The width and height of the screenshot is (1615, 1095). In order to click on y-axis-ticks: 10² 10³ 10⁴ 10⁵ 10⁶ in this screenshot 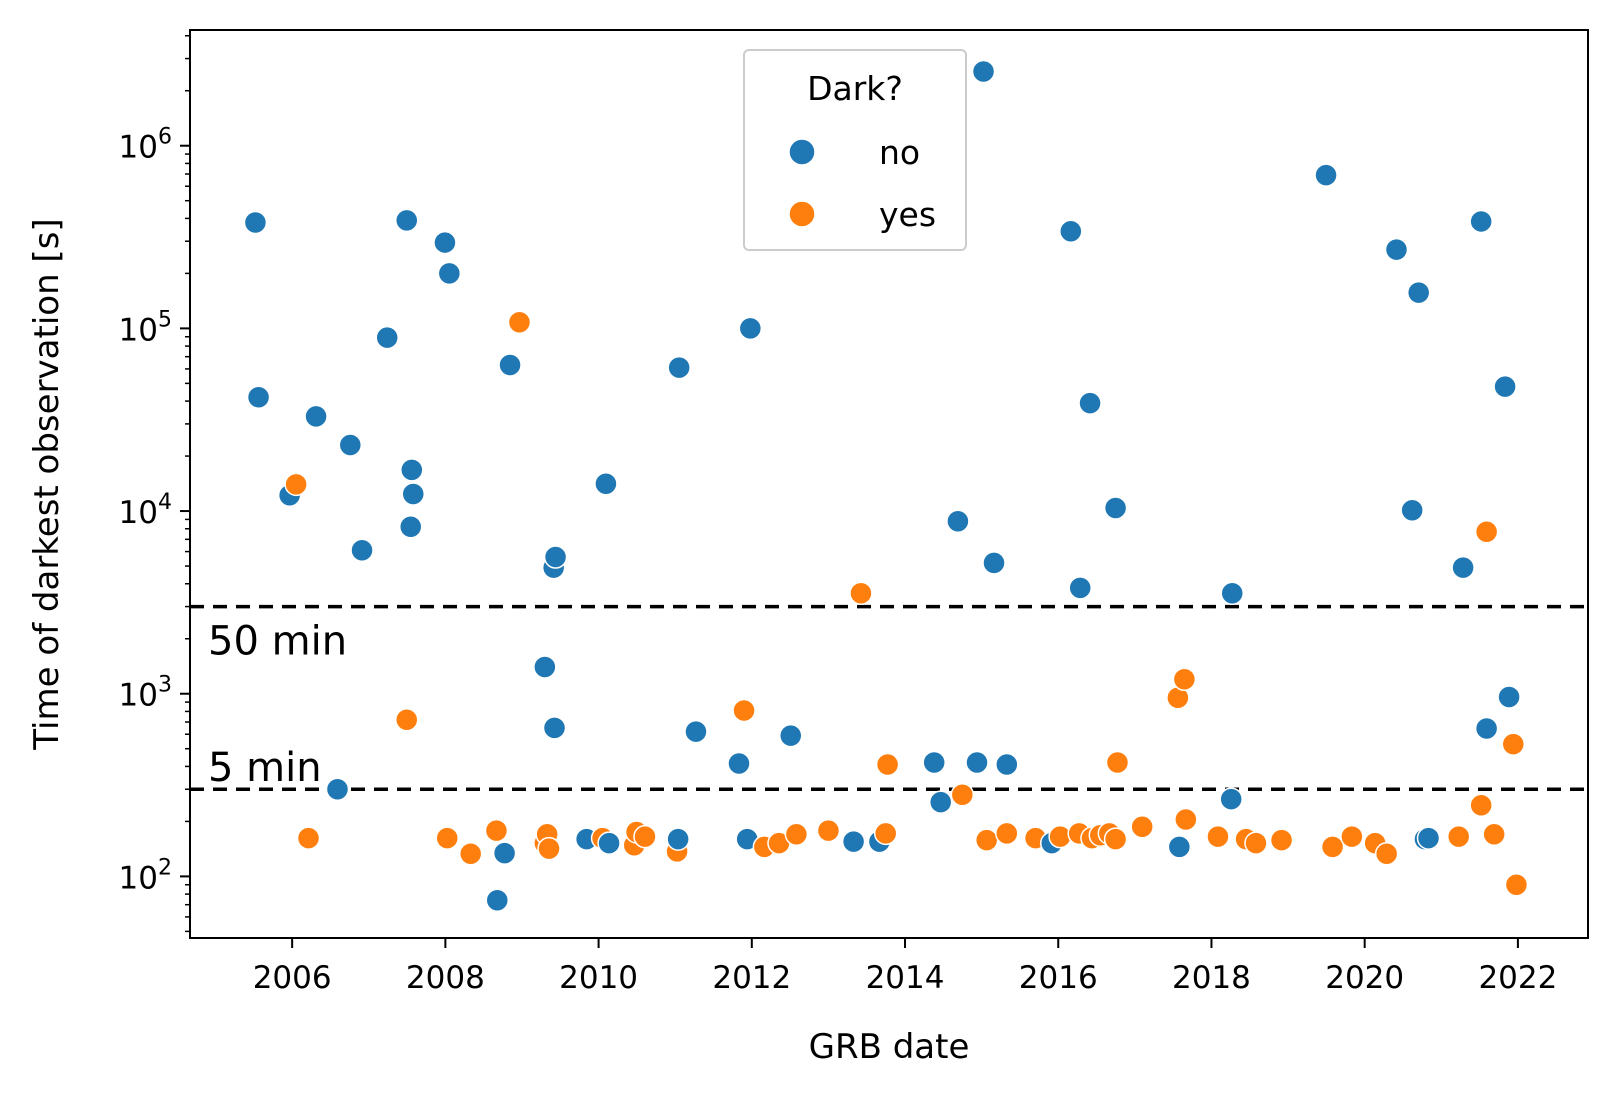, I will do `click(154, 483)`.